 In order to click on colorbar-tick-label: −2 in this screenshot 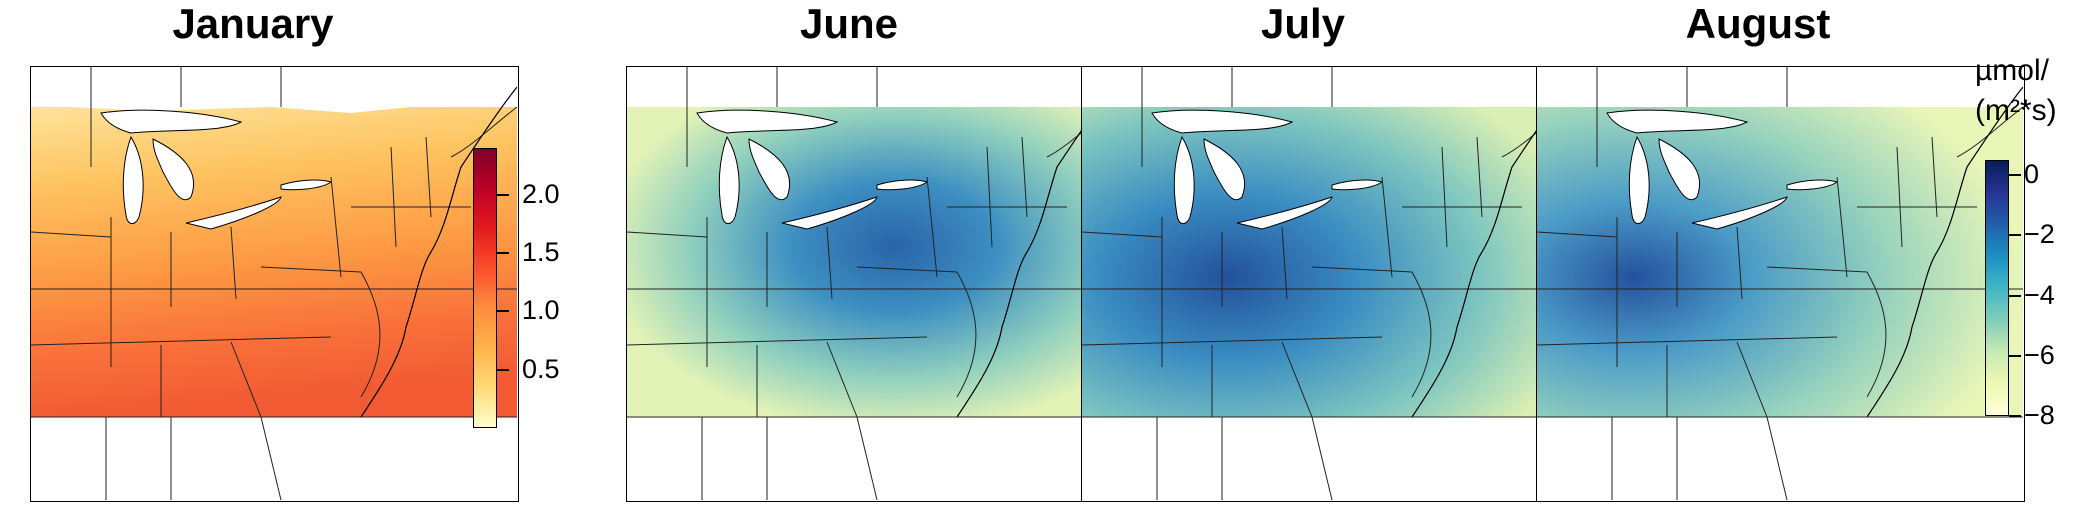, I will do `click(2039, 234)`.